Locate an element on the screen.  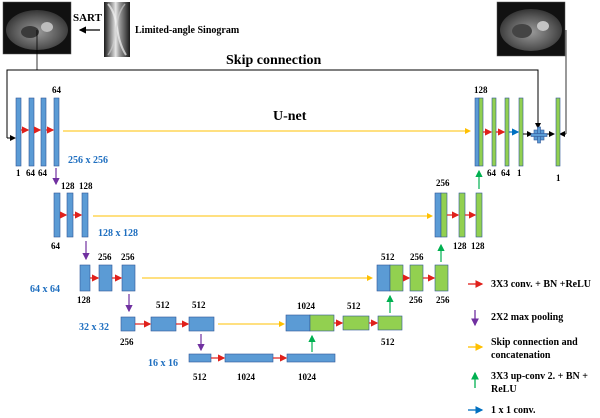
decoder-level-1: 128 64 64 1 1 is located at coordinates (517, 134).